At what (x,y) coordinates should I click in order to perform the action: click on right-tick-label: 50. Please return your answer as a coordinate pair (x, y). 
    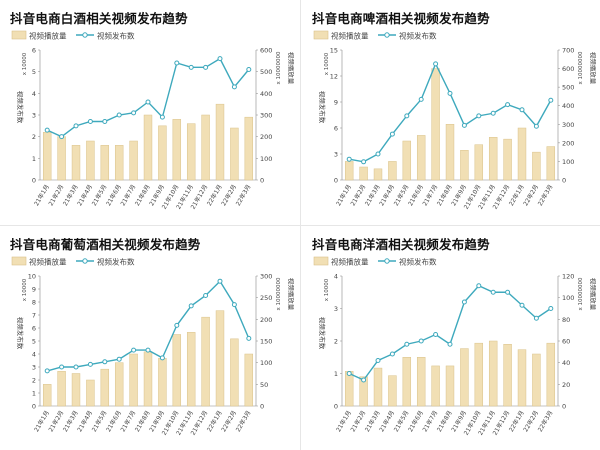
    Looking at the image, I should click on (264, 385).